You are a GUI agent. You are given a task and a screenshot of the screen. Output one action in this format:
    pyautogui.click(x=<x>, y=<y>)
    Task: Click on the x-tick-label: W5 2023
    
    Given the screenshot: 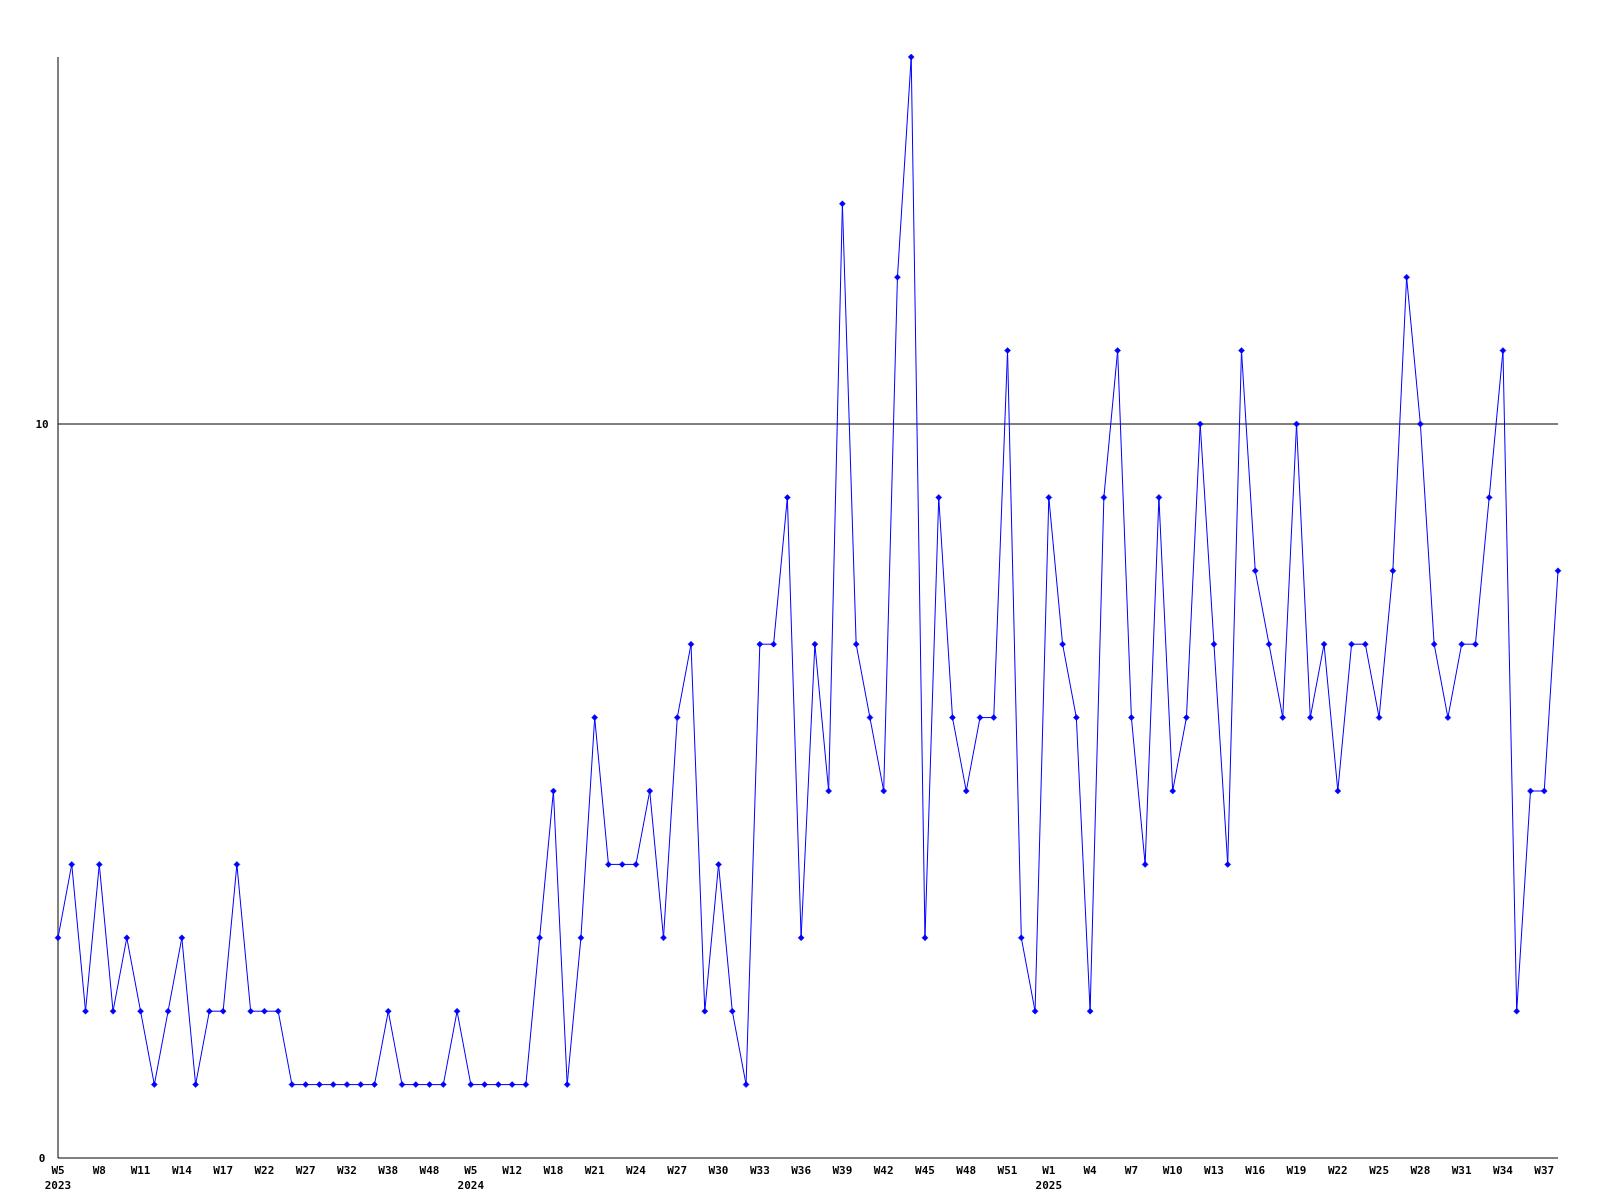 What is the action you would take?
    pyautogui.click(x=58, y=1178)
    